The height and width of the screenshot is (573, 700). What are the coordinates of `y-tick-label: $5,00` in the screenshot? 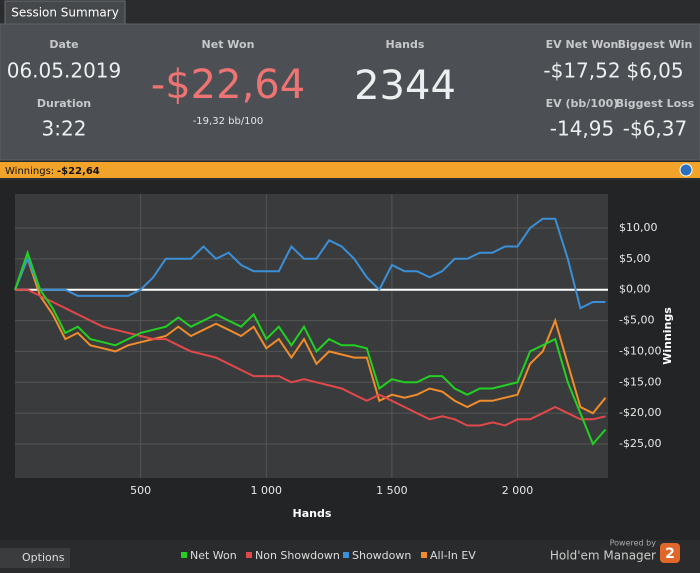 It's located at (635, 258).